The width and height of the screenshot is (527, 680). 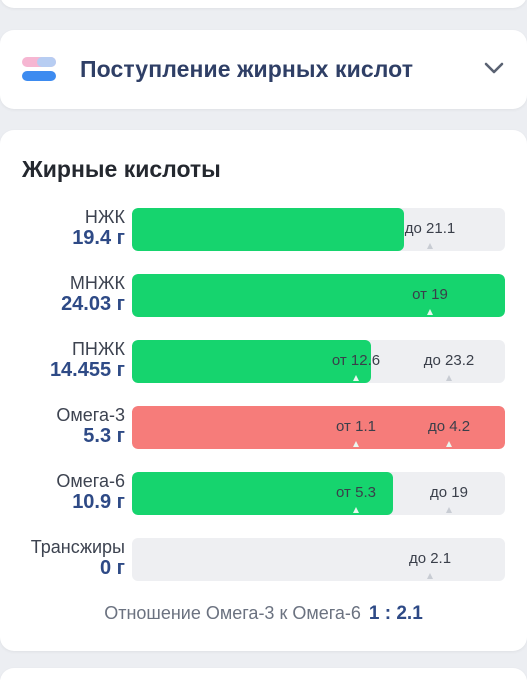 What do you see at coordinates (430, 558) in the screenshot?
I see `range-marker-label: до 2.1` at bounding box center [430, 558].